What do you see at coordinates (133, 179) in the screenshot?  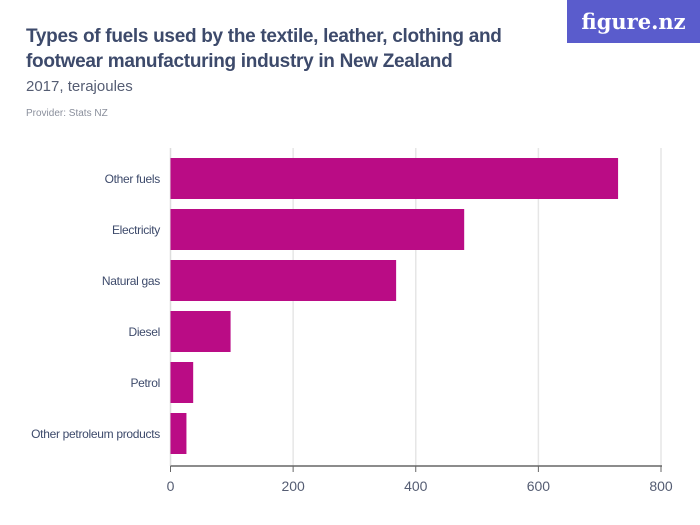 I see `category-label: Other fuels` at bounding box center [133, 179].